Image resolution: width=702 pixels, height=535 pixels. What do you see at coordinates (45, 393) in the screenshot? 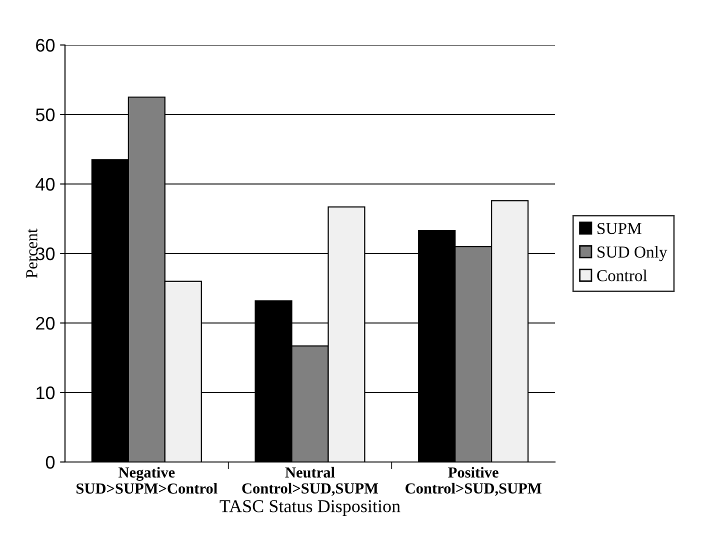
I see `y-tick-label: 10` at bounding box center [45, 393].